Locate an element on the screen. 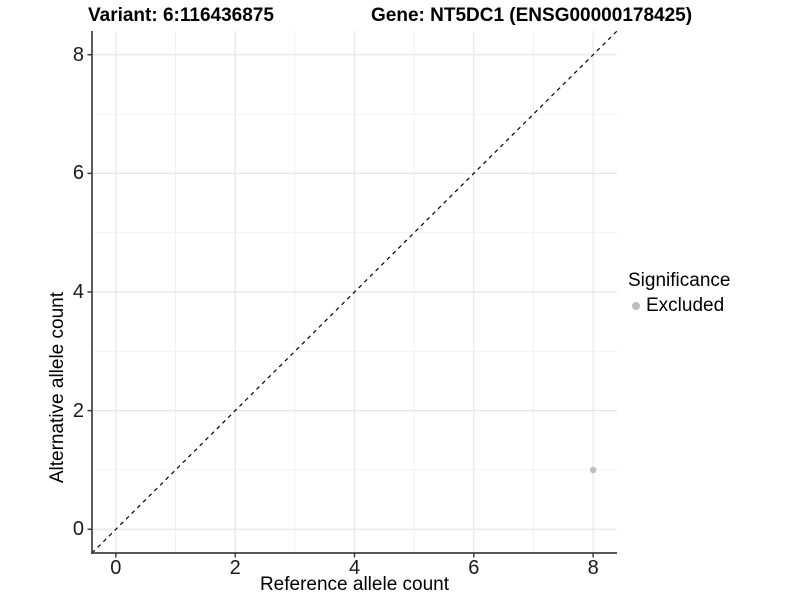  legend-title: Significance is located at coordinates (679, 280).